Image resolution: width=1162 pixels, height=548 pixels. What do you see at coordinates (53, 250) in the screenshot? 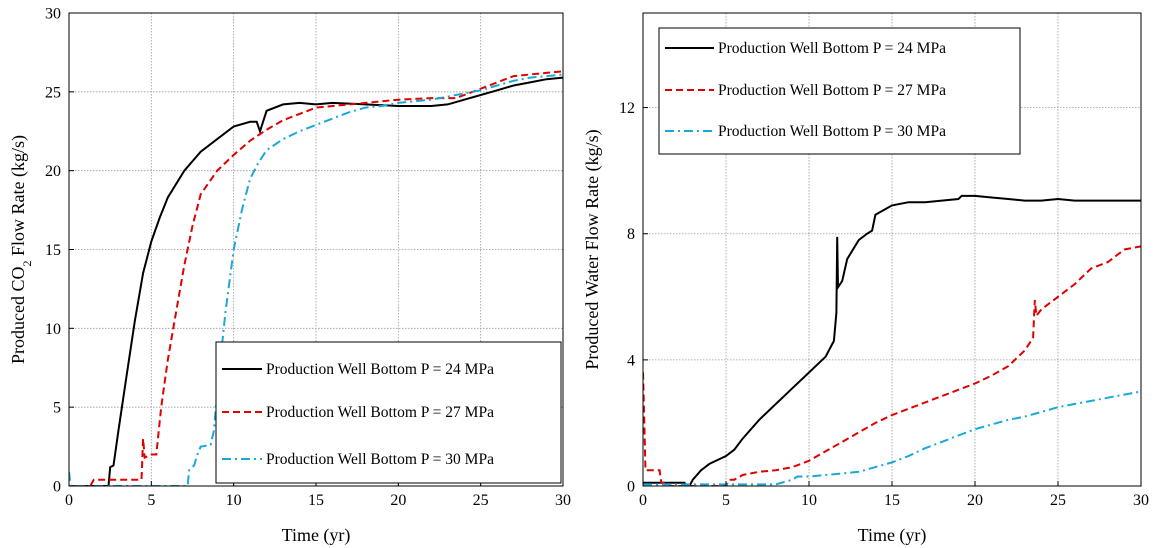
I see `y-tick-label: 15` at bounding box center [53, 250].